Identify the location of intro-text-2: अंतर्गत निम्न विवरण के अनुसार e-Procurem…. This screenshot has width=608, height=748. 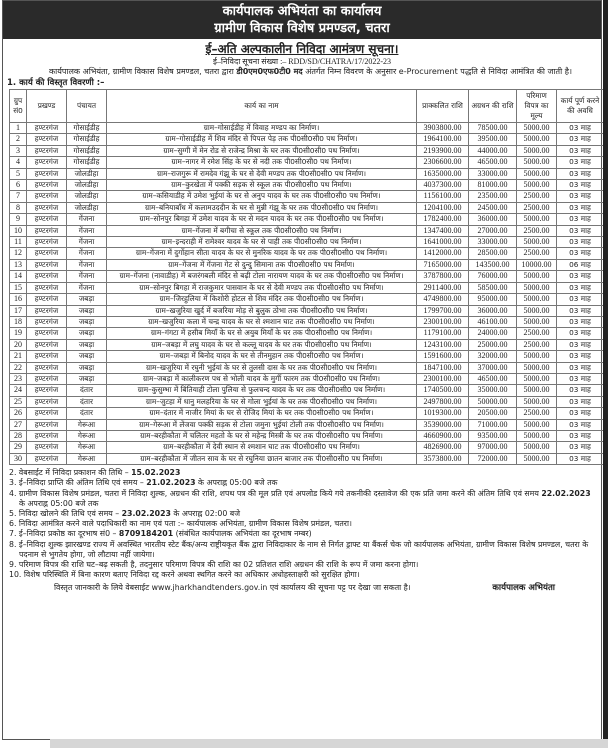
(437, 71).